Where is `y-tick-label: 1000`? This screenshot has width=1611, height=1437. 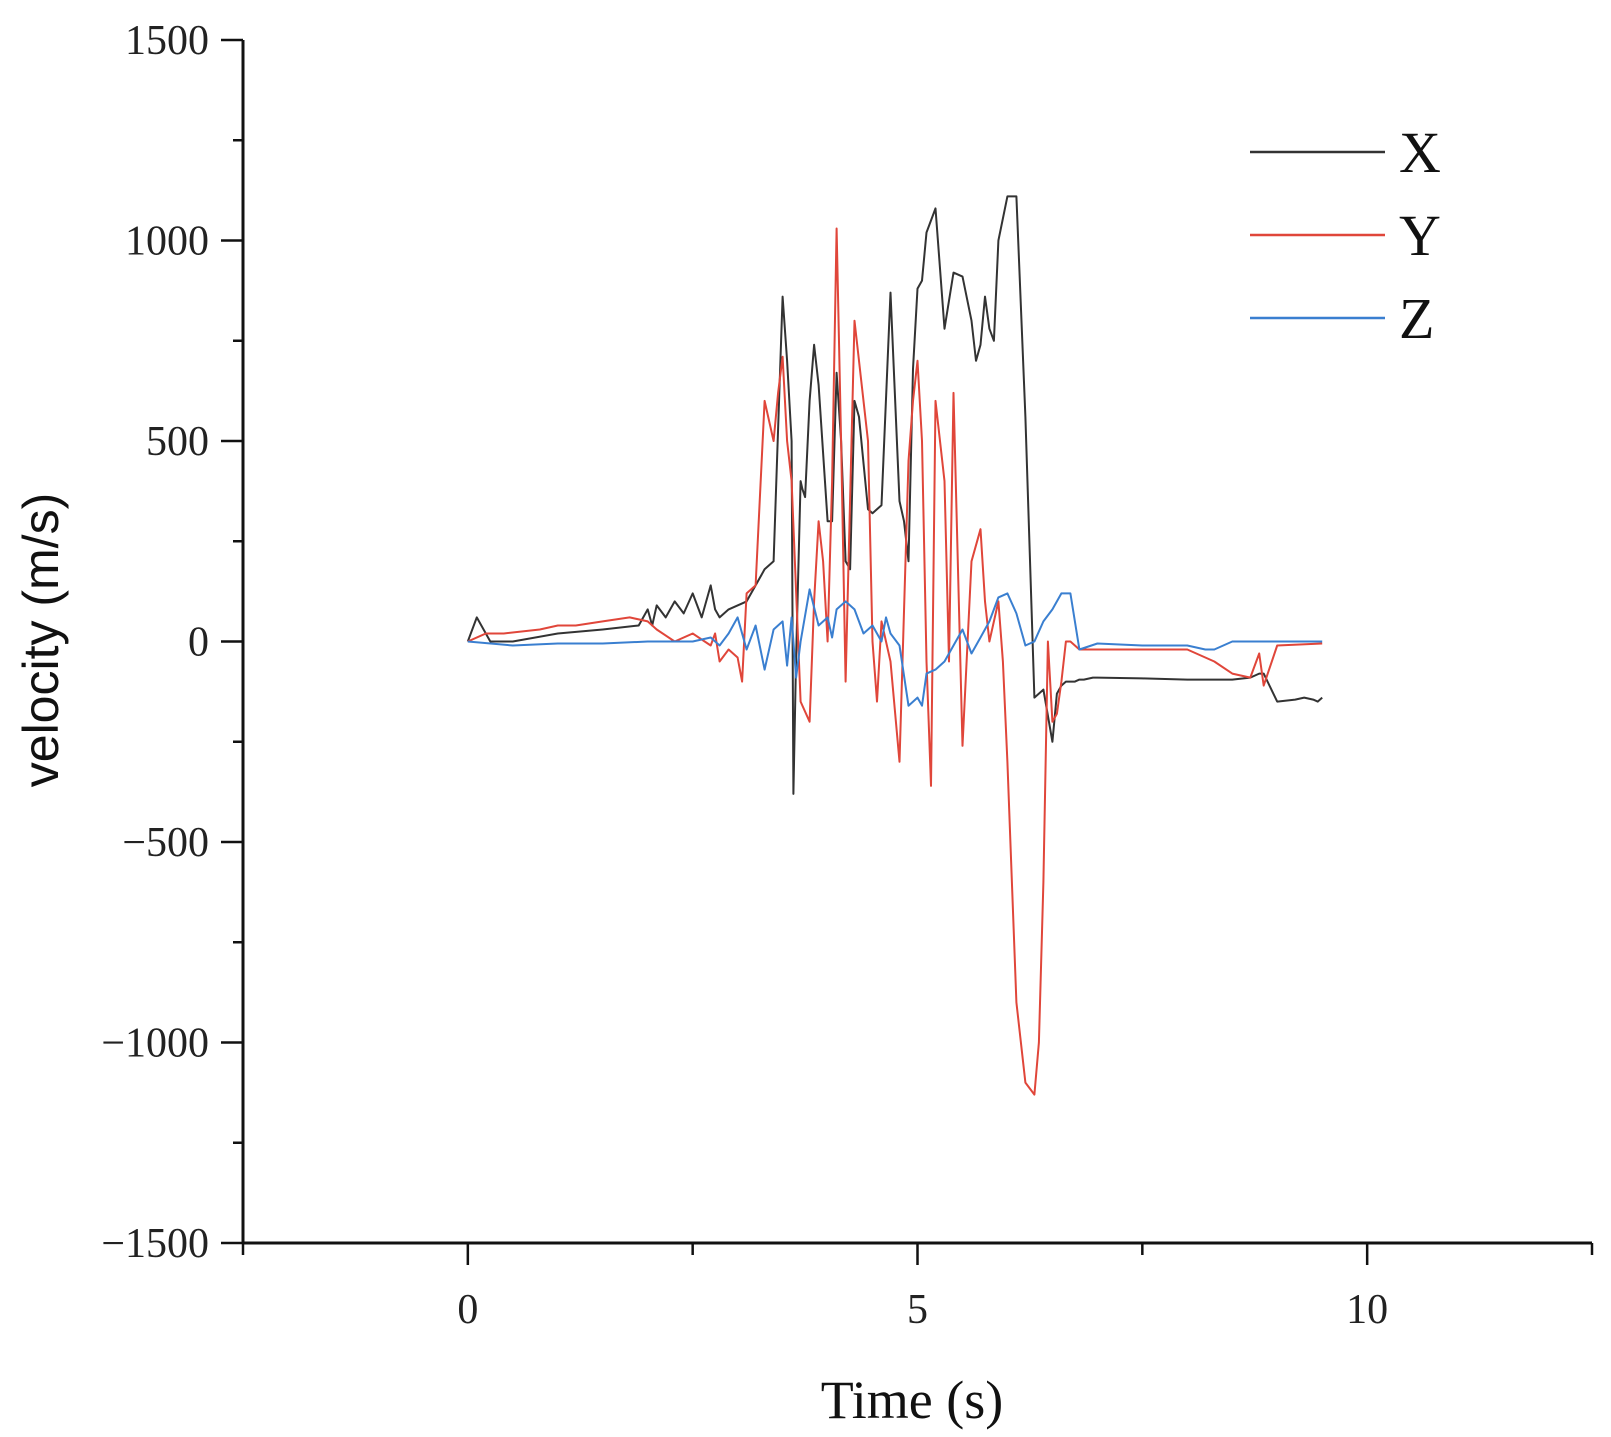
y-tick-label: 1000 is located at coordinates (167, 242).